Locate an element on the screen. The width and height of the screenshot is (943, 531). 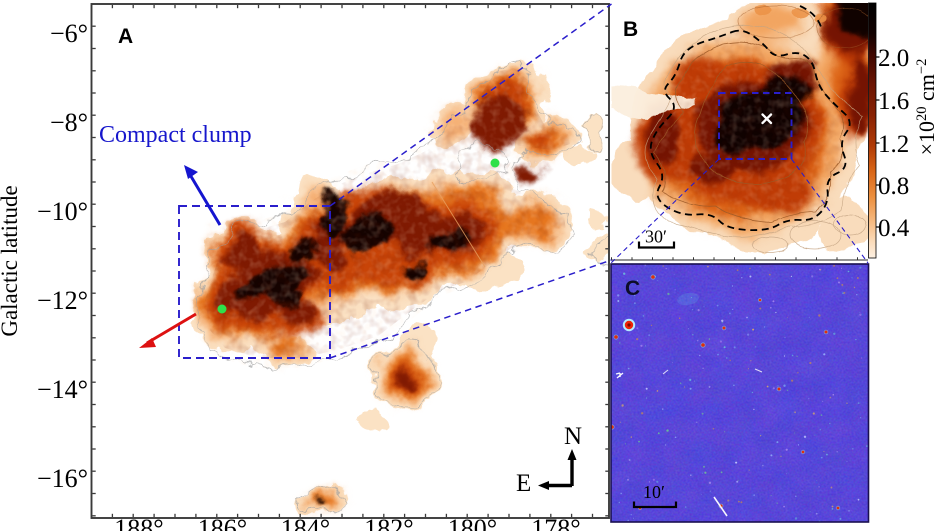
svg-text: 30′ is located at coordinates (656, 237).